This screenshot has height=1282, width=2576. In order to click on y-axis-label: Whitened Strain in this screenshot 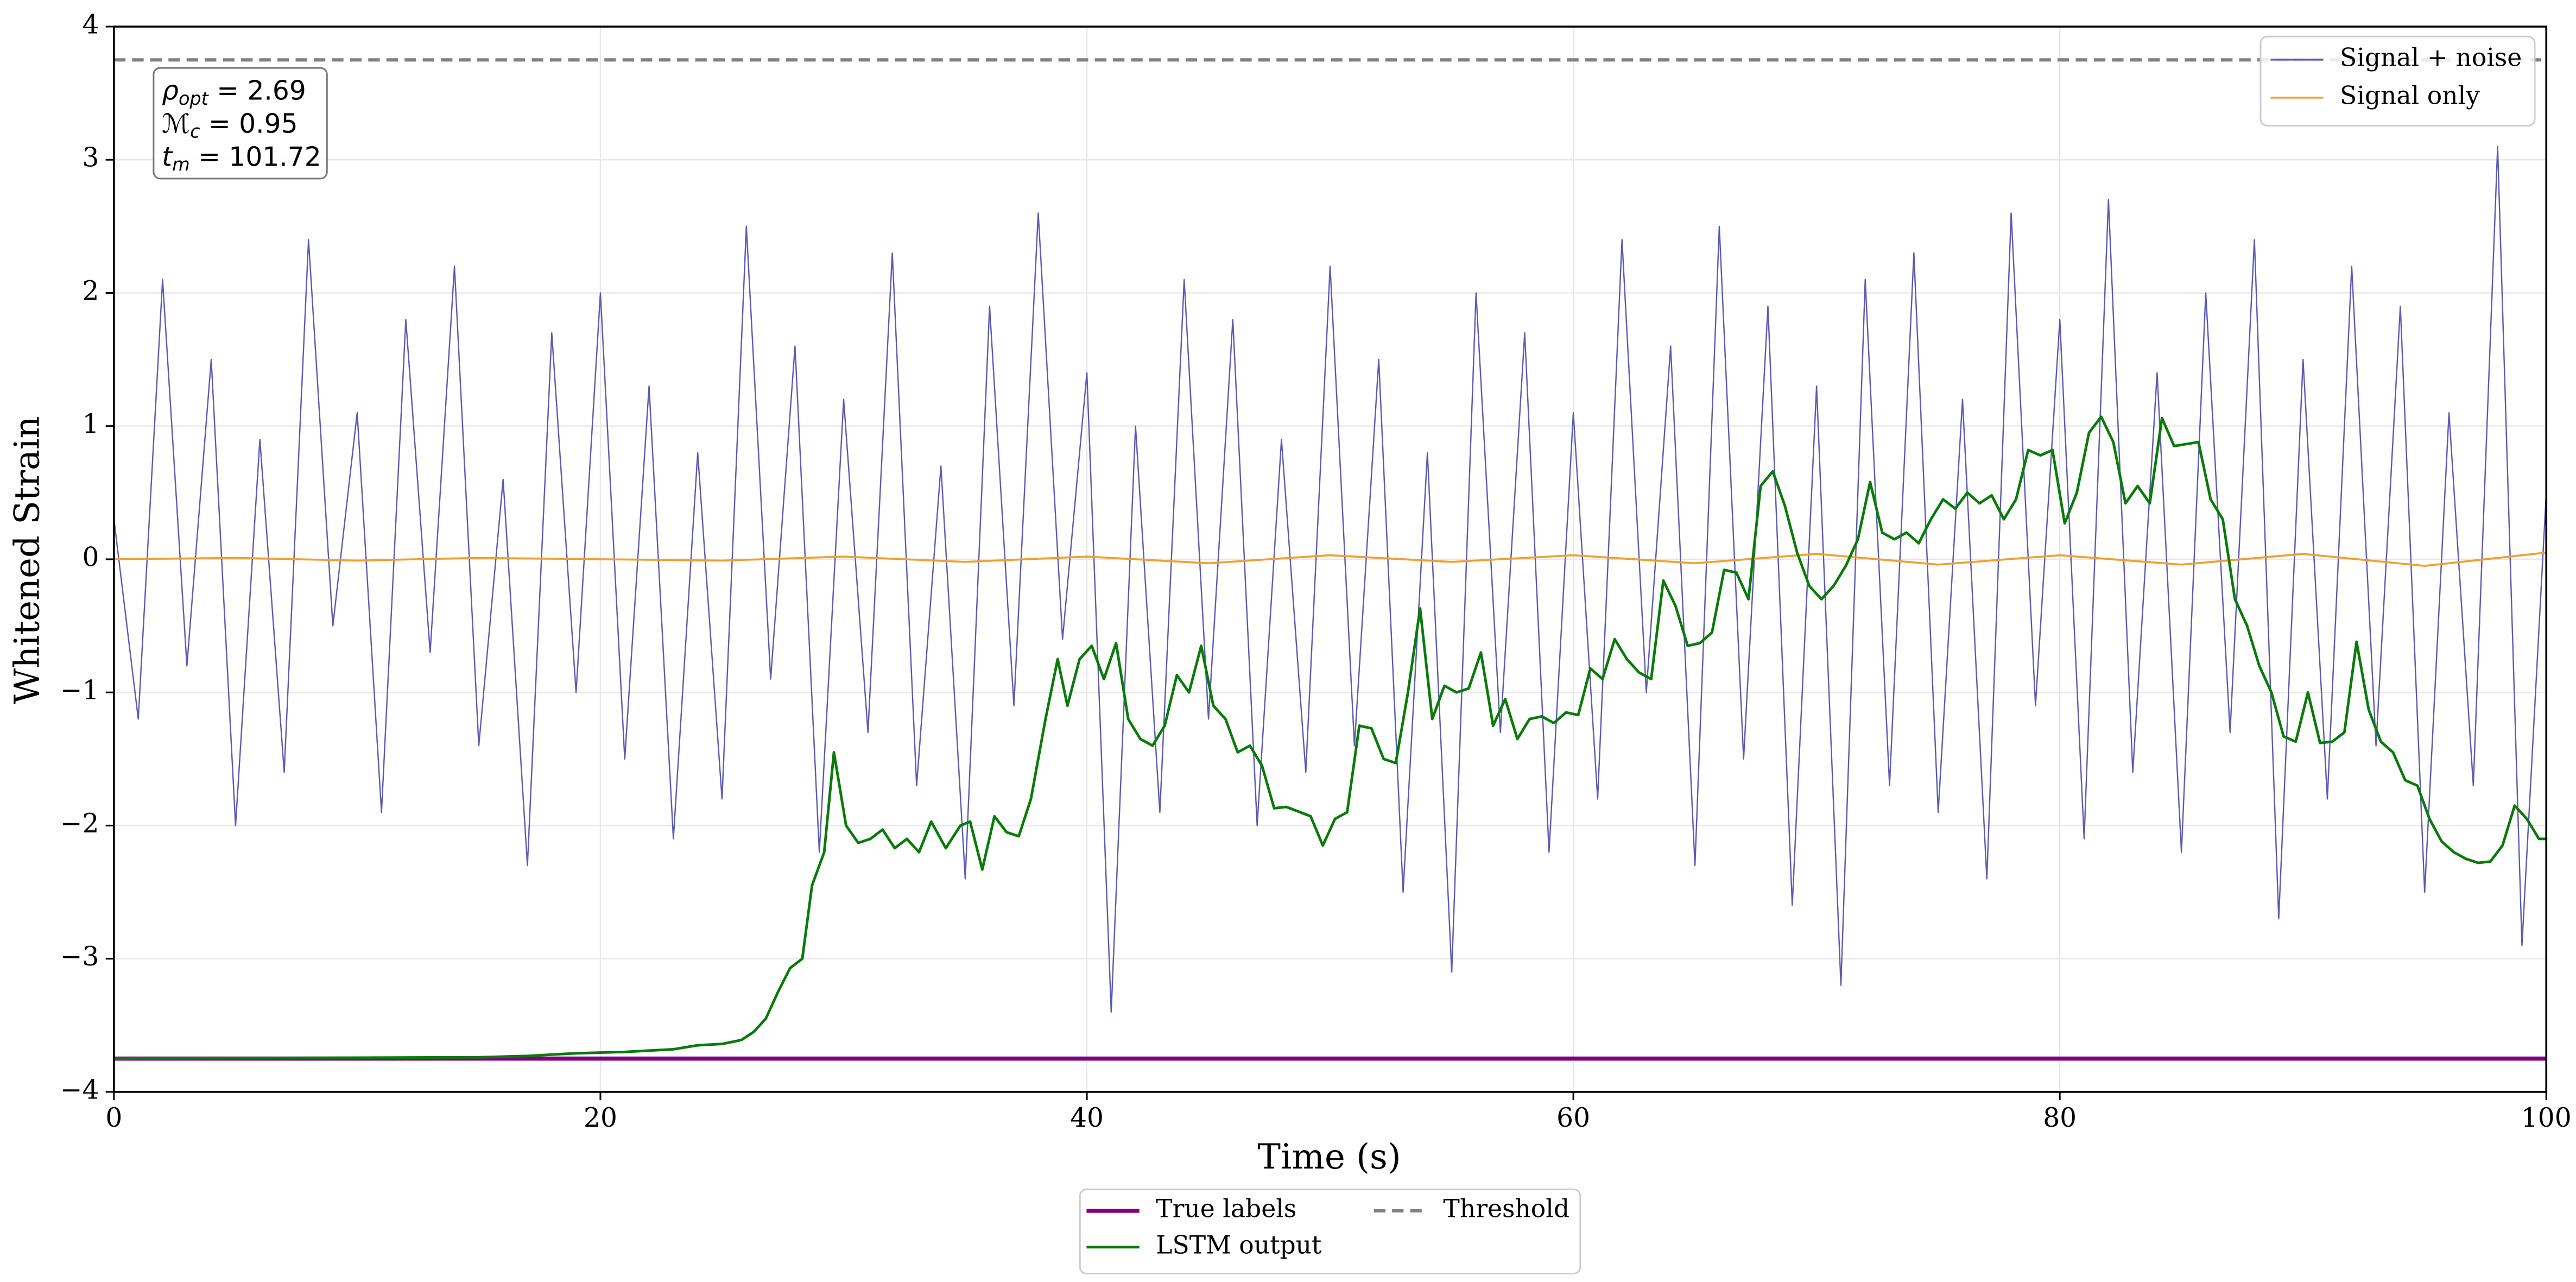, I will do `click(27, 560)`.